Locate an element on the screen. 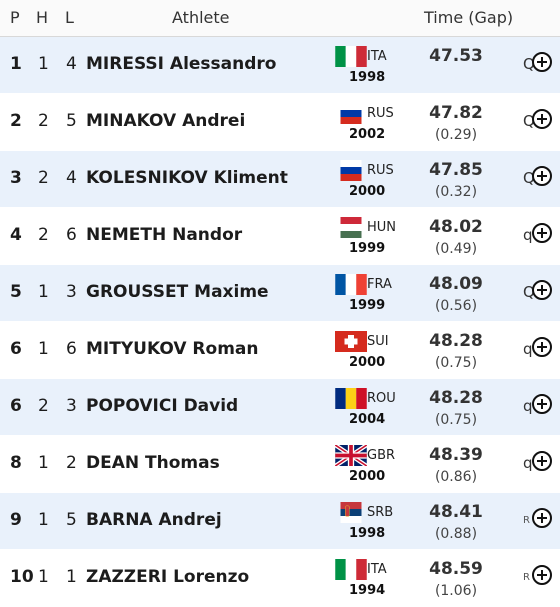 The height and width of the screenshot is (607, 560). qualification-mark: R is located at coordinates (526, 520).